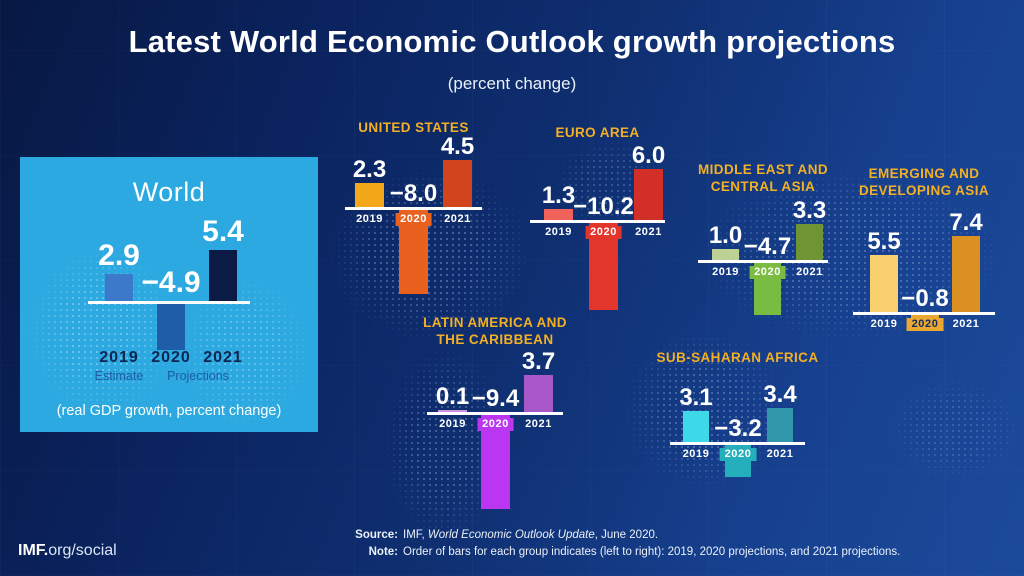 The image size is (1024, 576). Describe the element at coordinates (884, 241) in the screenshot. I see `value-label-emerging-and-developing-asia-2019: 5.5` at that location.